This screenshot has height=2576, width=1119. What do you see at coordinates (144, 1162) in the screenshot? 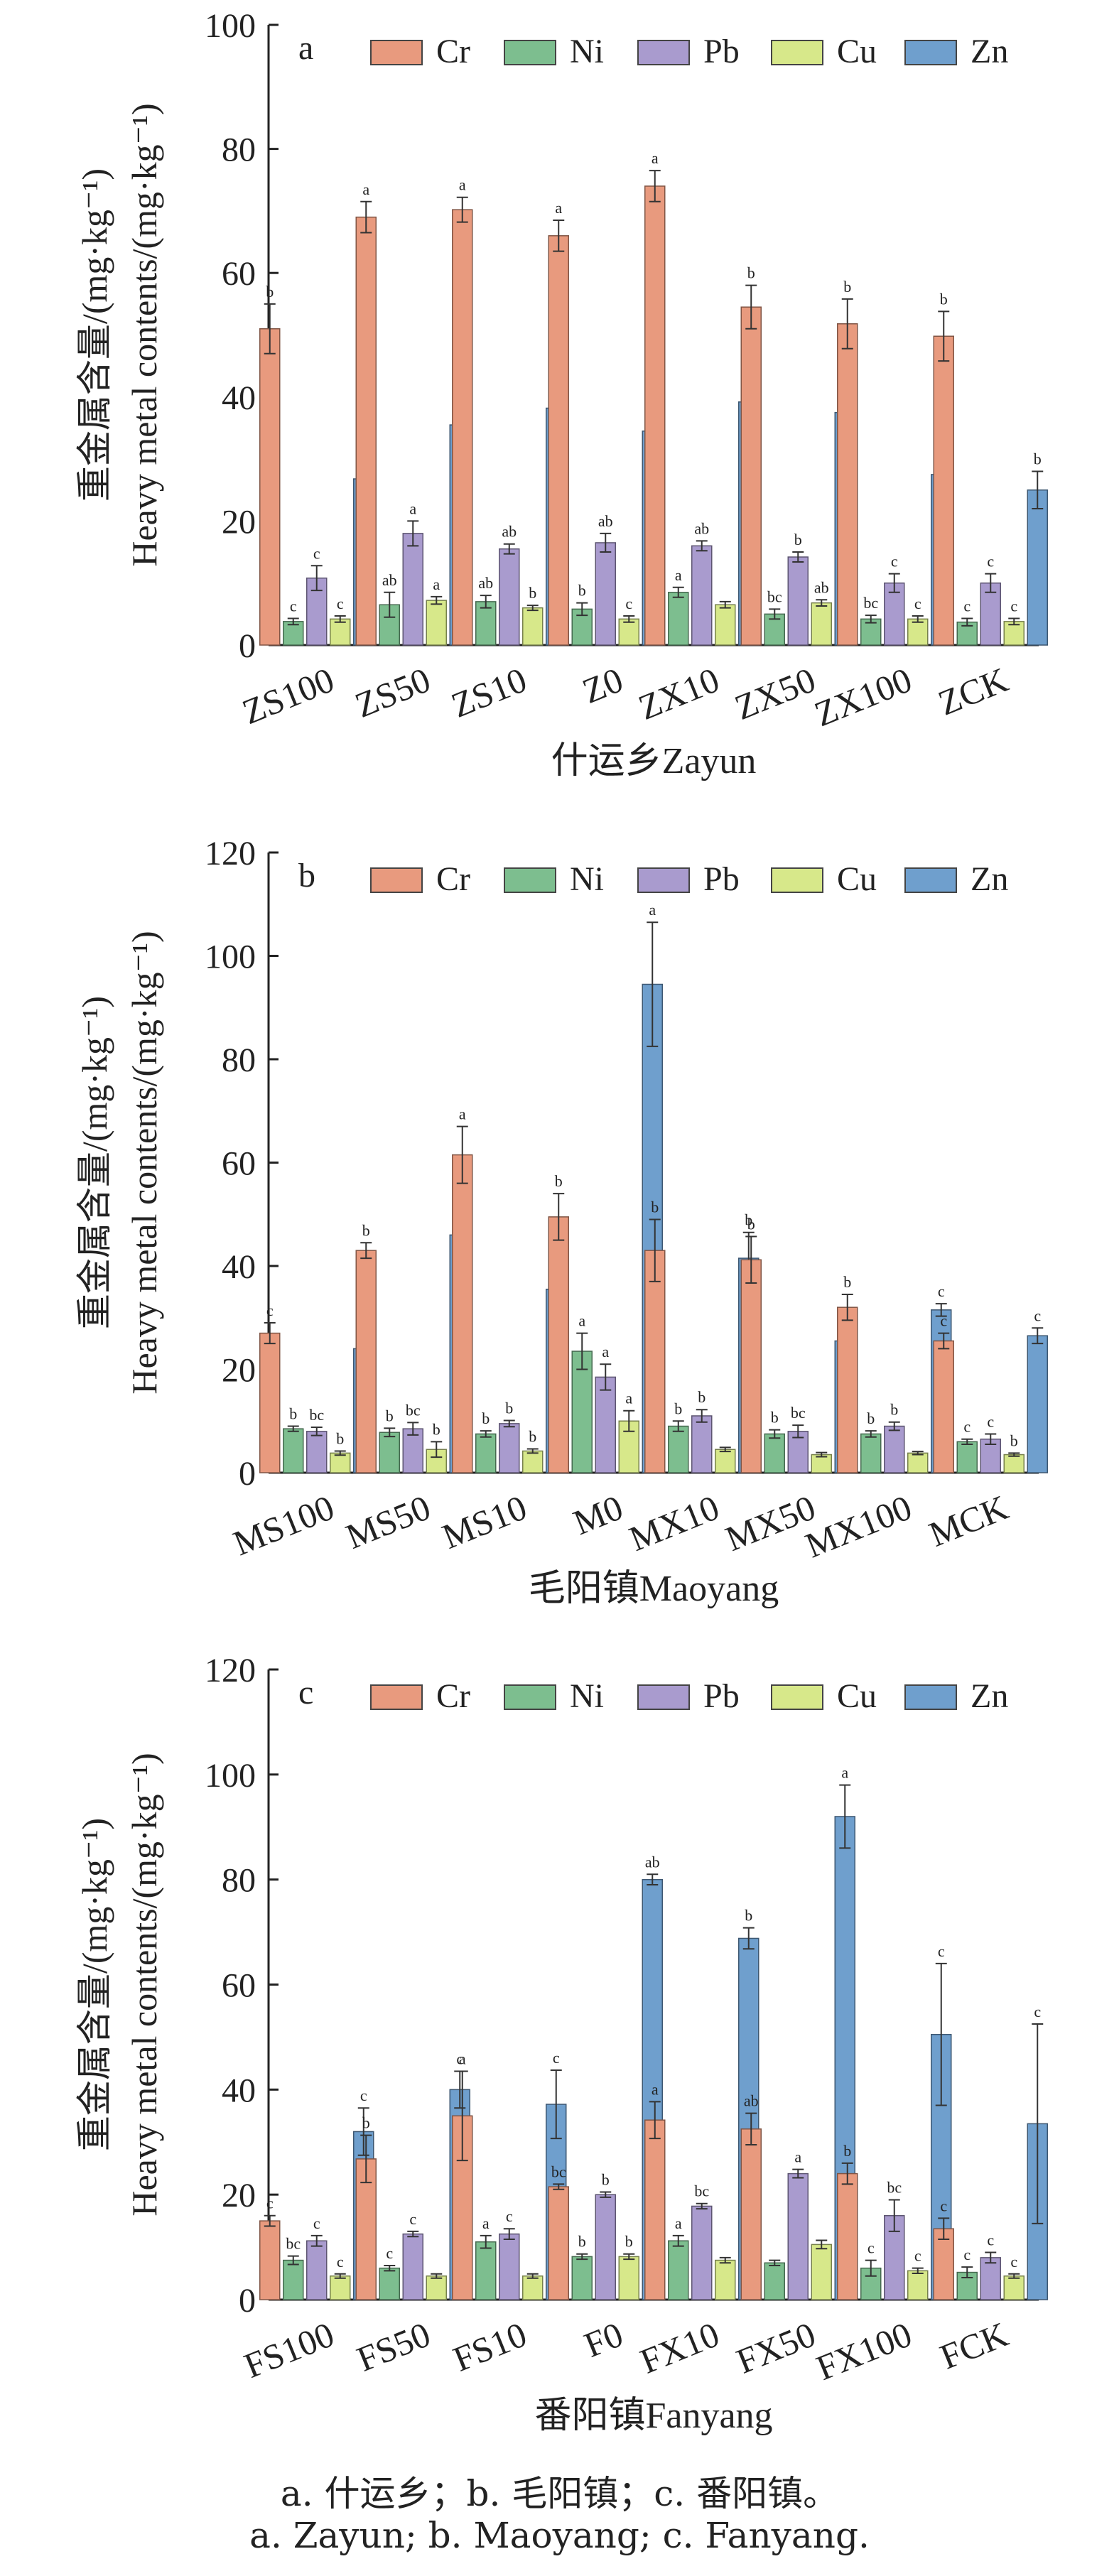
I see `y-axis-title-english: Heavy metal contents/(mg·kg⁻¹)` at bounding box center [144, 1162].